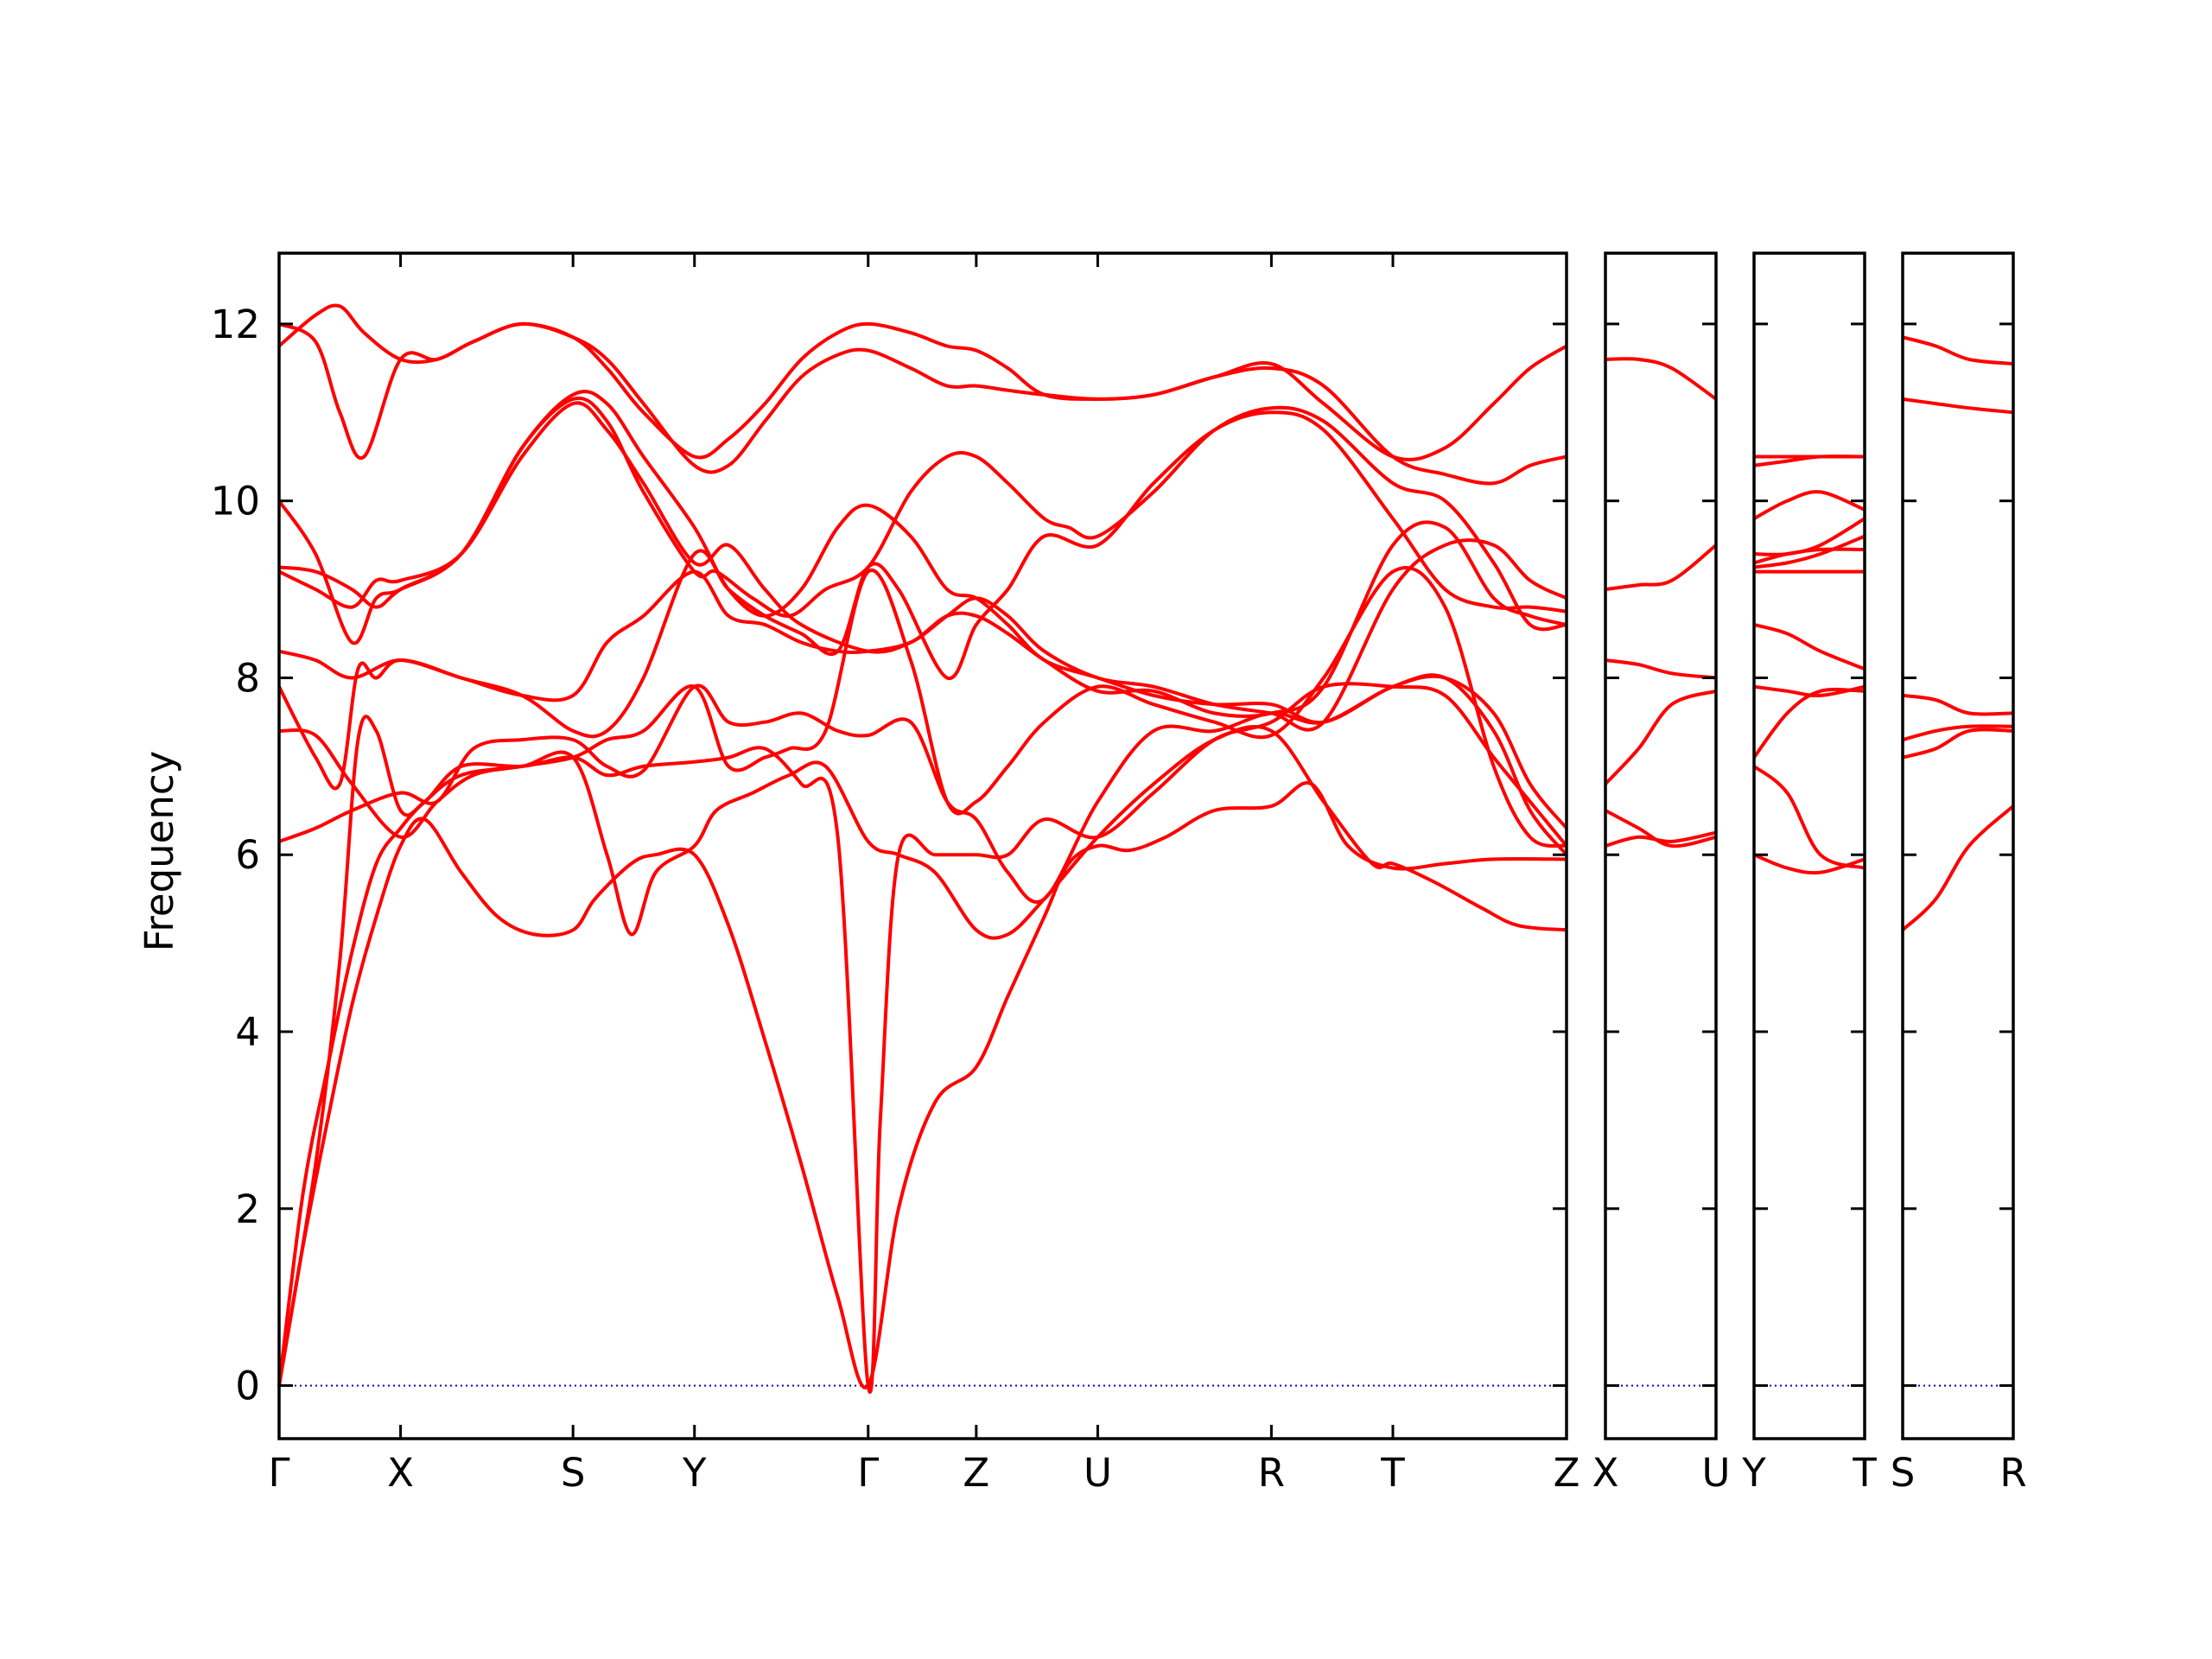  Describe the element at coordinates (247, 1386) in the screenshot. I see `y-tick-label: 0` at that location.